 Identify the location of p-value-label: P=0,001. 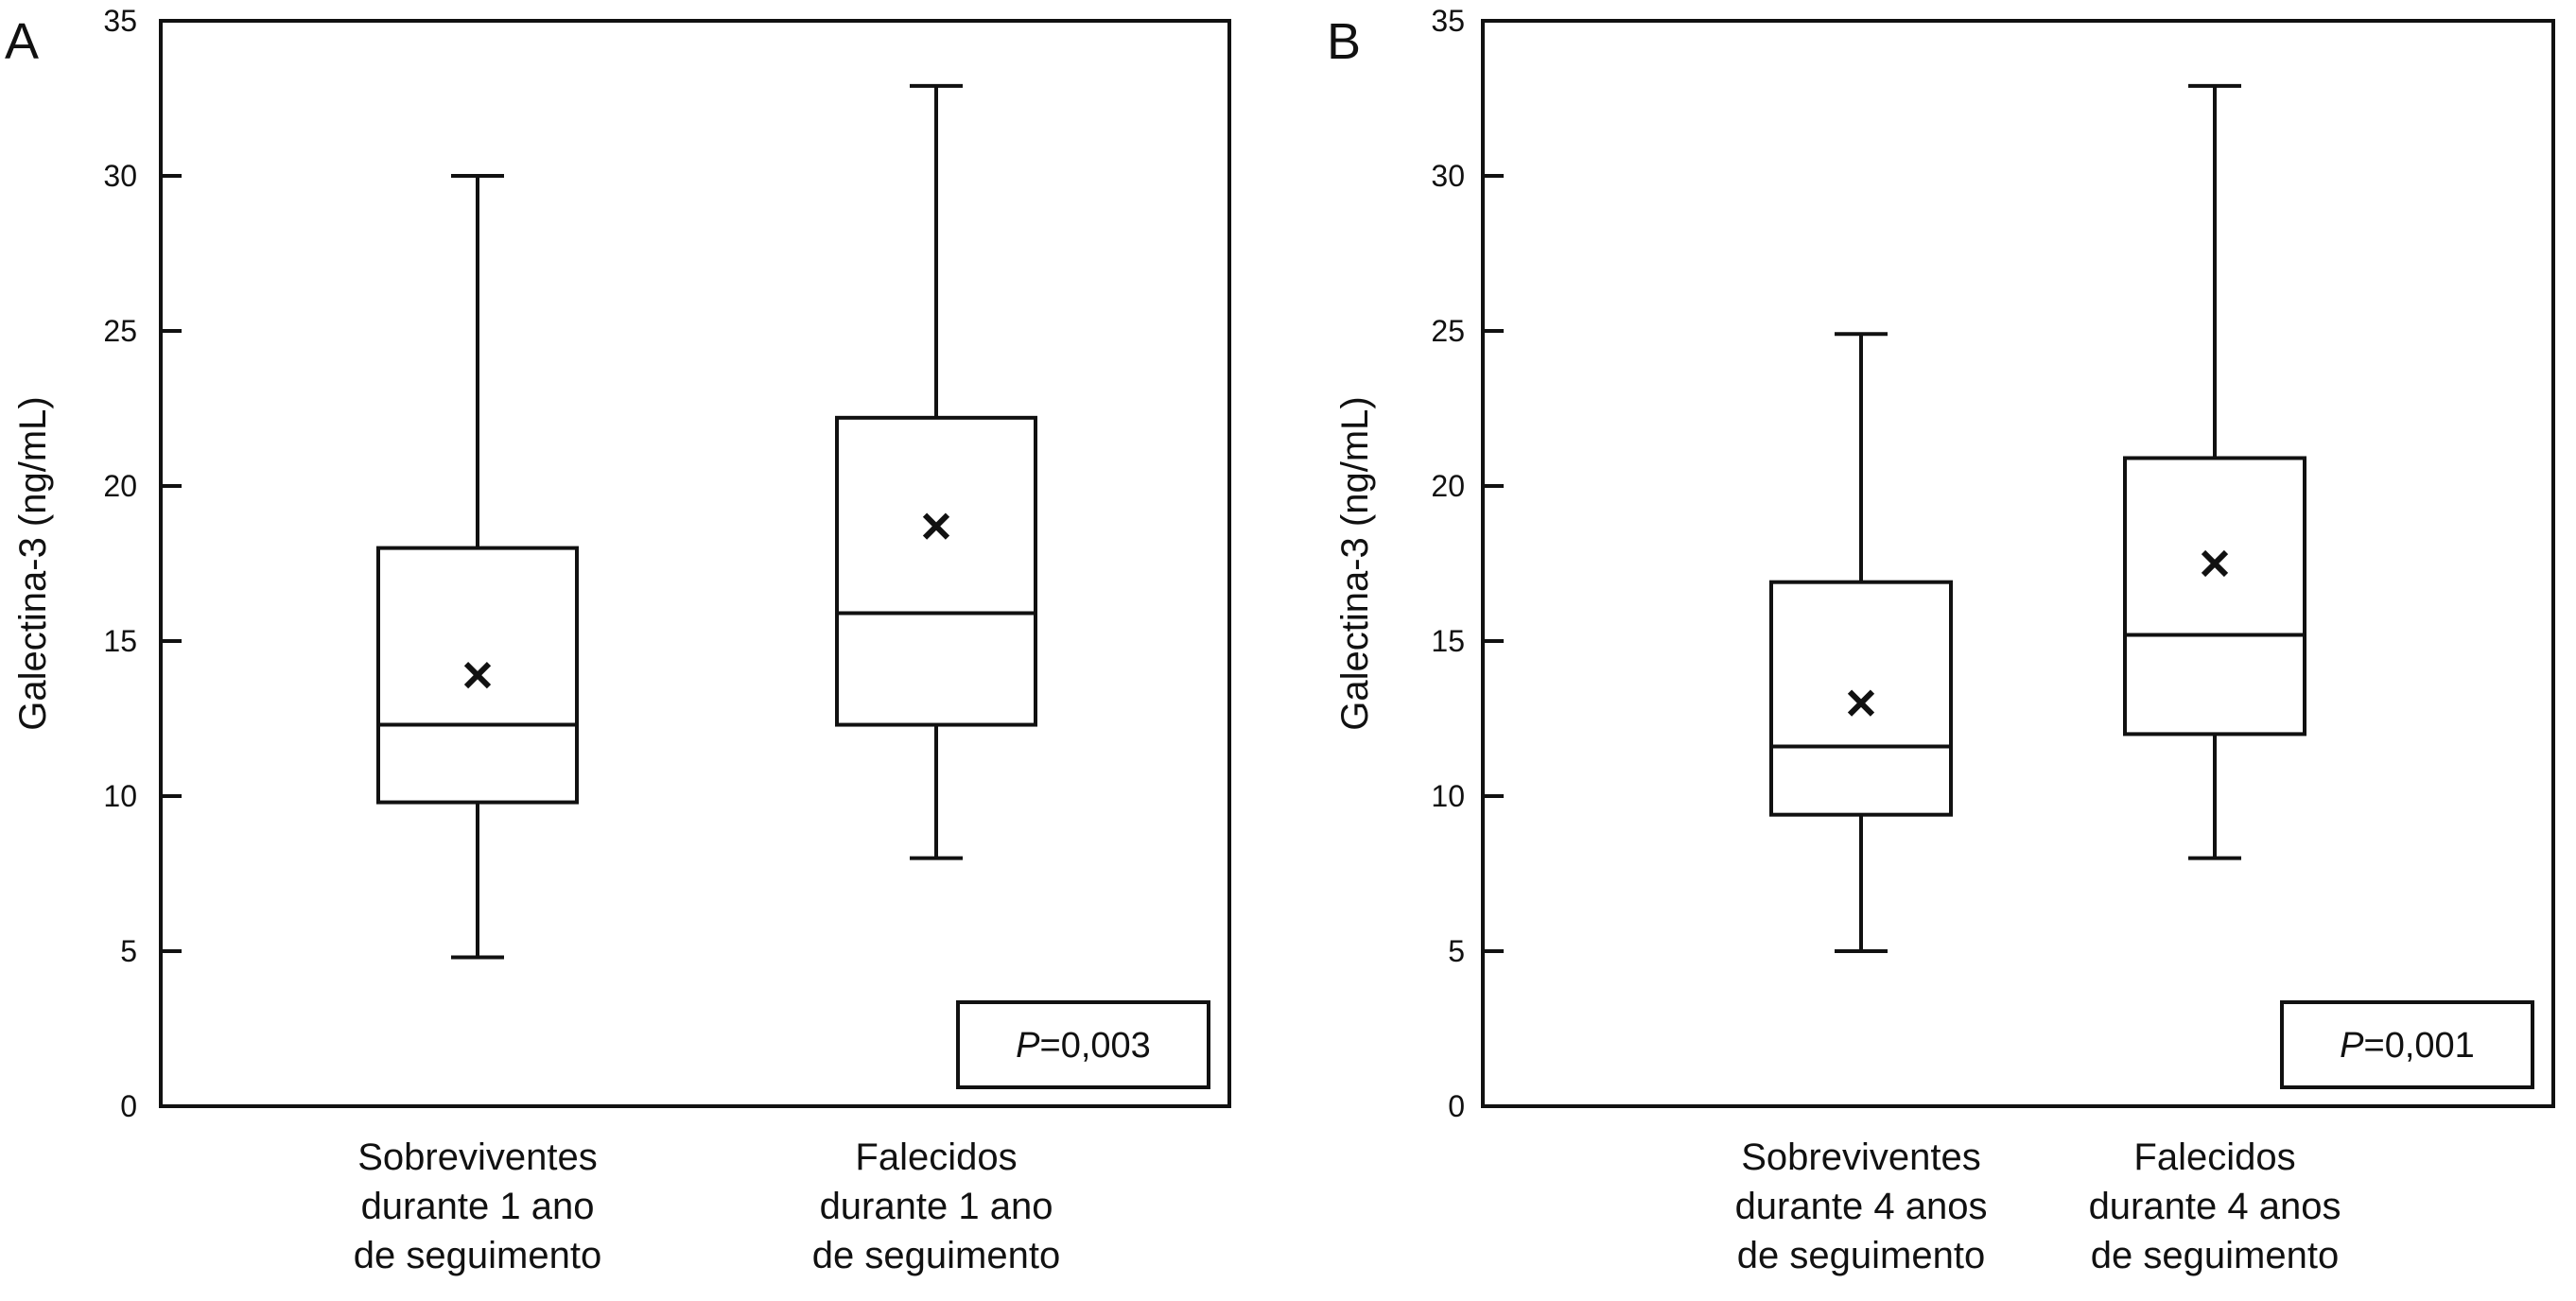
(2407, 1046).